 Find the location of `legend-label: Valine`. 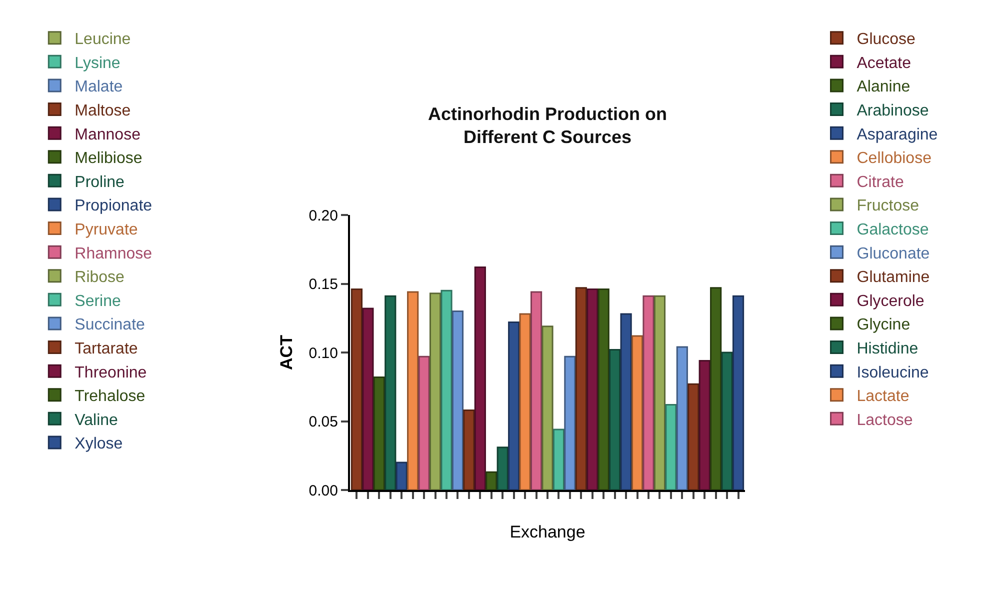

legend-label: Valine is located at coordinates (96, 420).